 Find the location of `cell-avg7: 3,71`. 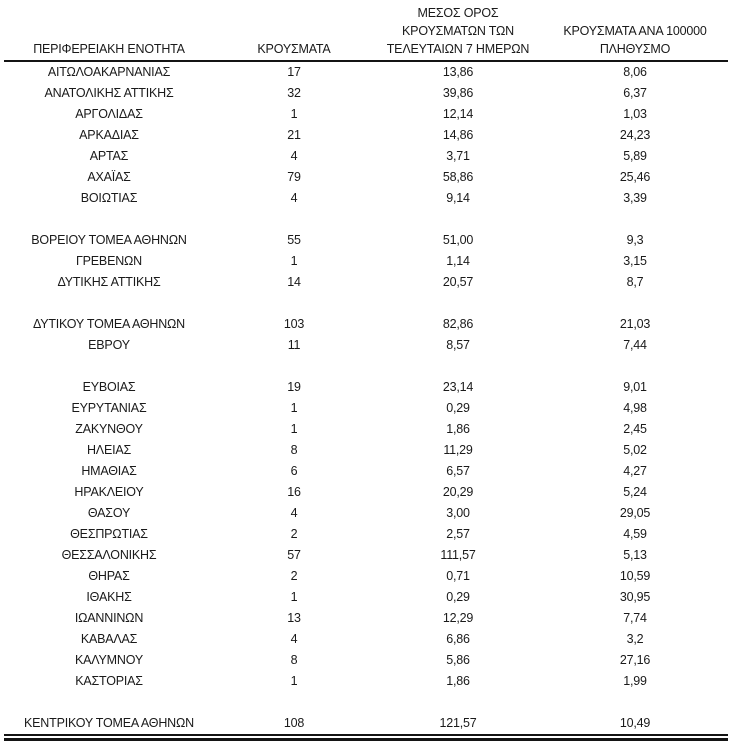

cell-avg7: 3,71 is located at coordinates (458, 156).